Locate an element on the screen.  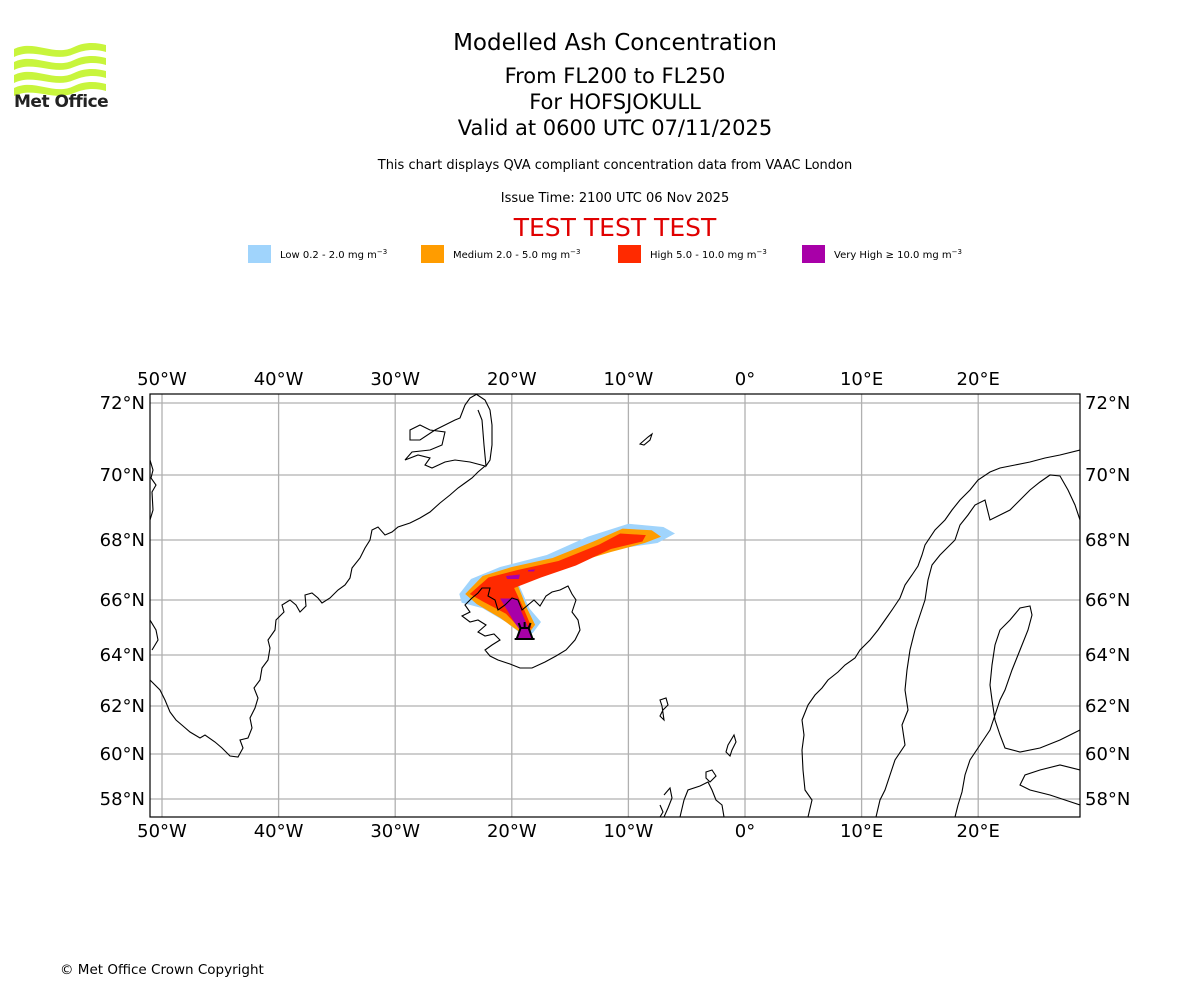
lon-tick-label-bottom: 40°W is located at coordinates (279, 831).